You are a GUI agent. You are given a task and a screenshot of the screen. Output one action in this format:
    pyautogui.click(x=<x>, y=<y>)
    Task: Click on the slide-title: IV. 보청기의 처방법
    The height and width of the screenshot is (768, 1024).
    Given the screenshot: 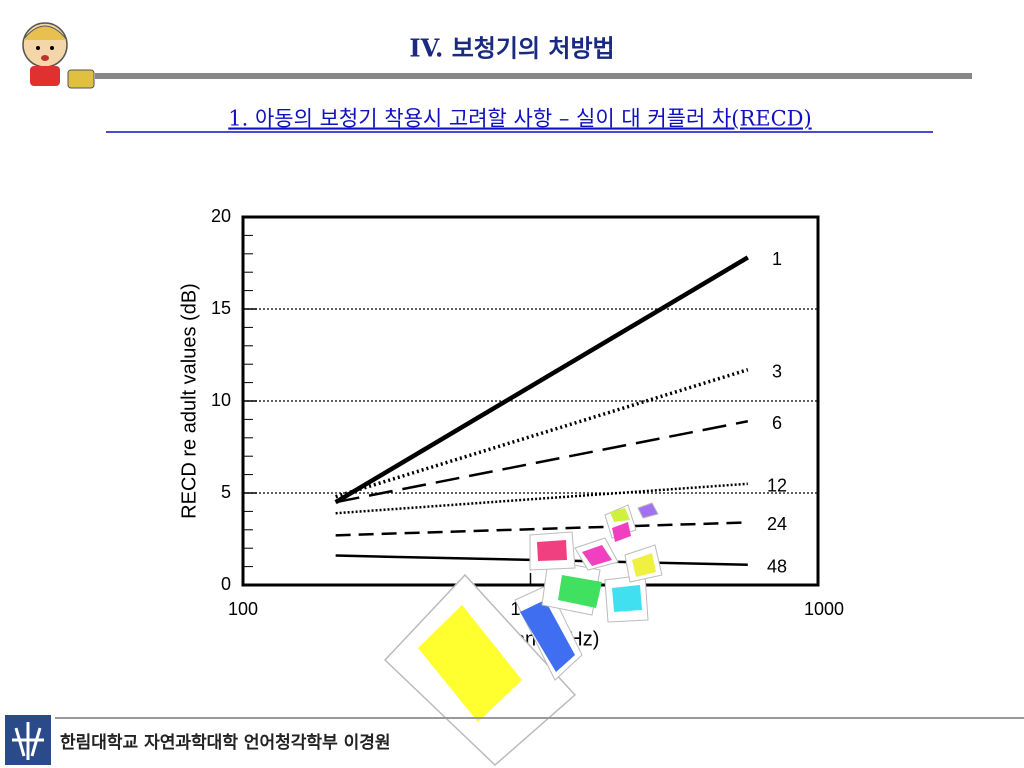 What is the action you would take?
    pyautogui.click(x=511, y=48)
    